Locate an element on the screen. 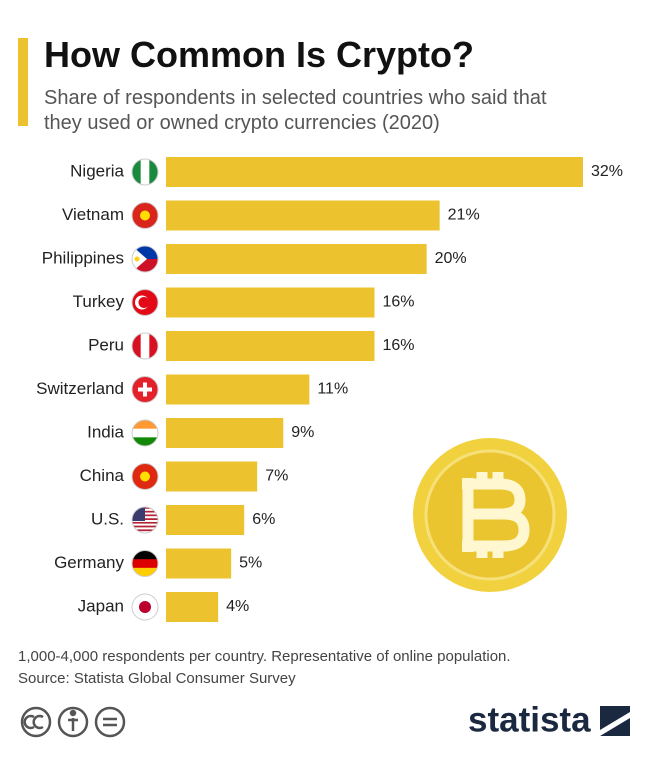  bitcoin-coin is located at coordinates (490, 515).